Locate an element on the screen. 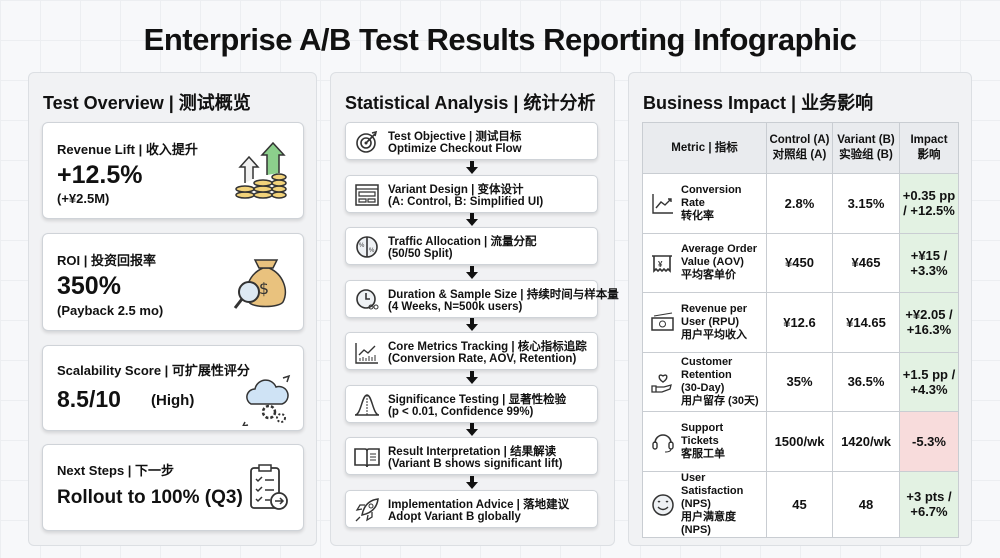  column-header: Metric | 指标 is located at coordinates (704, 148).